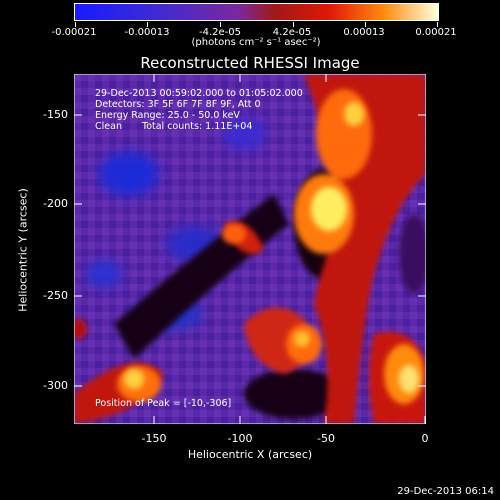  Describe the element at coordinates (199, 93) in the screenshot. I see `time-range-annotation: 29-Dec-2013 00:59:02.000 to 01:05:02.000` at that location.